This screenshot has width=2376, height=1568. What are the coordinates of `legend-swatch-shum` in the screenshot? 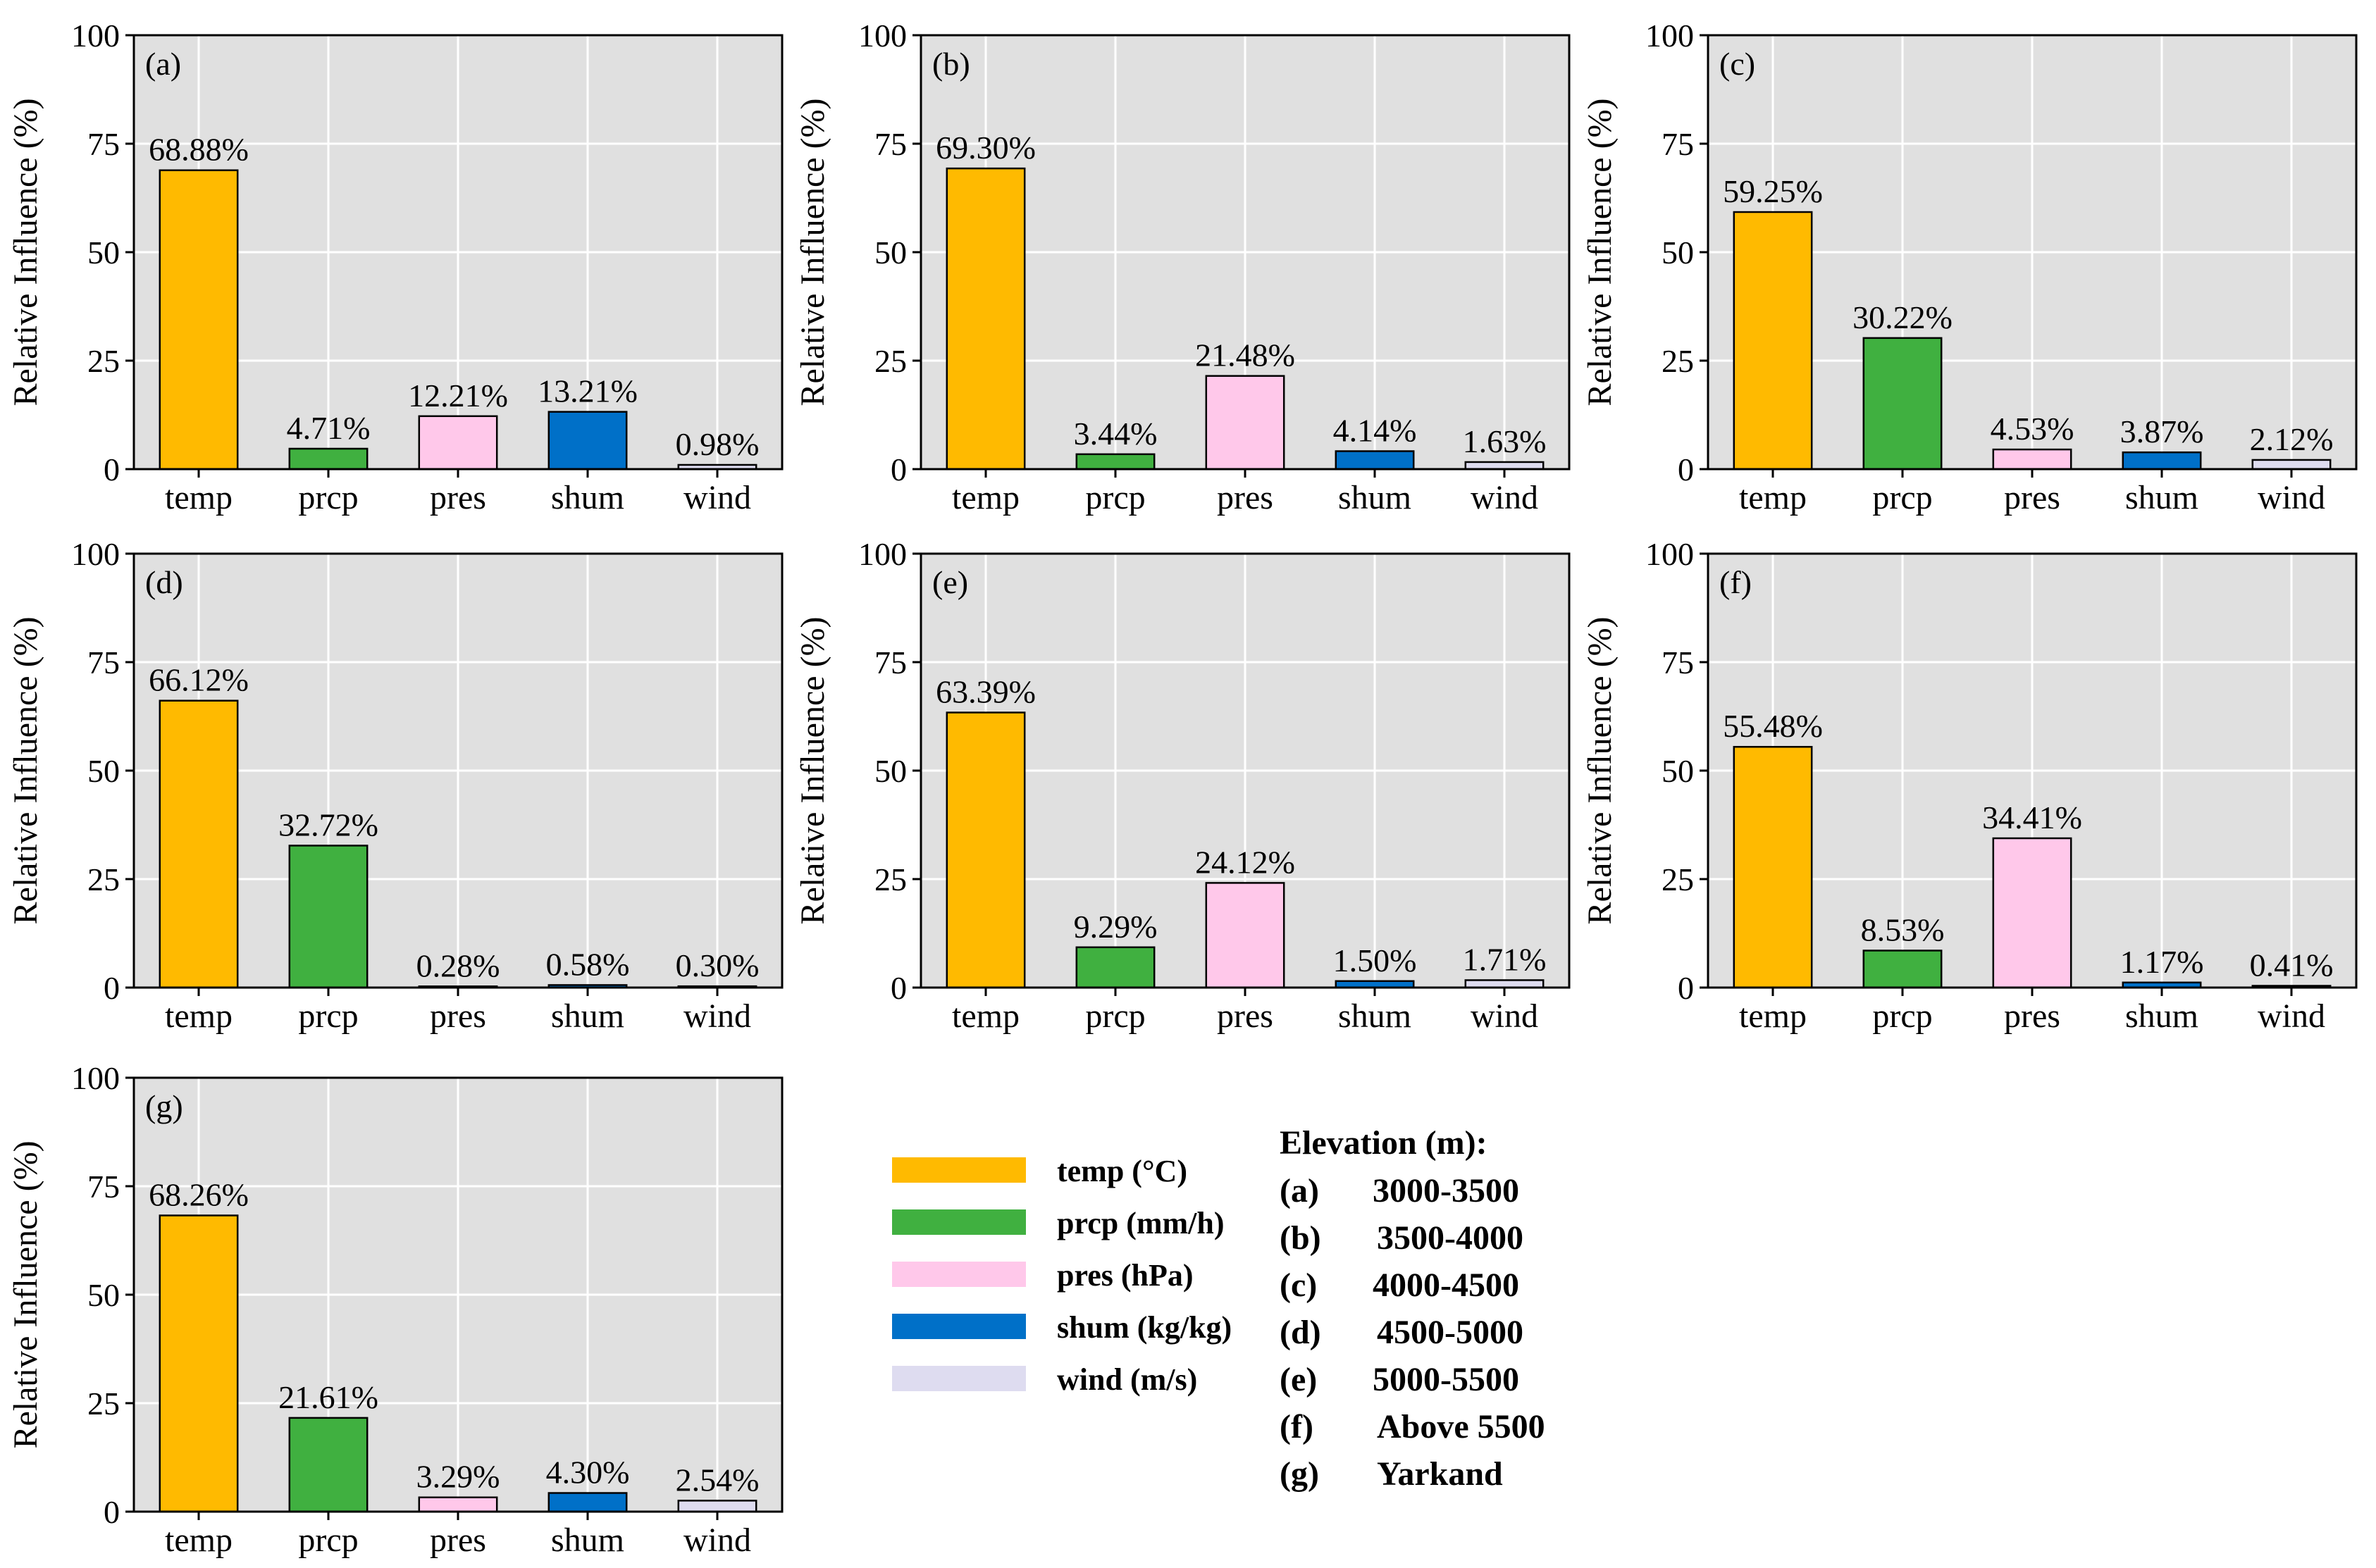 It's located at (959, 1326).